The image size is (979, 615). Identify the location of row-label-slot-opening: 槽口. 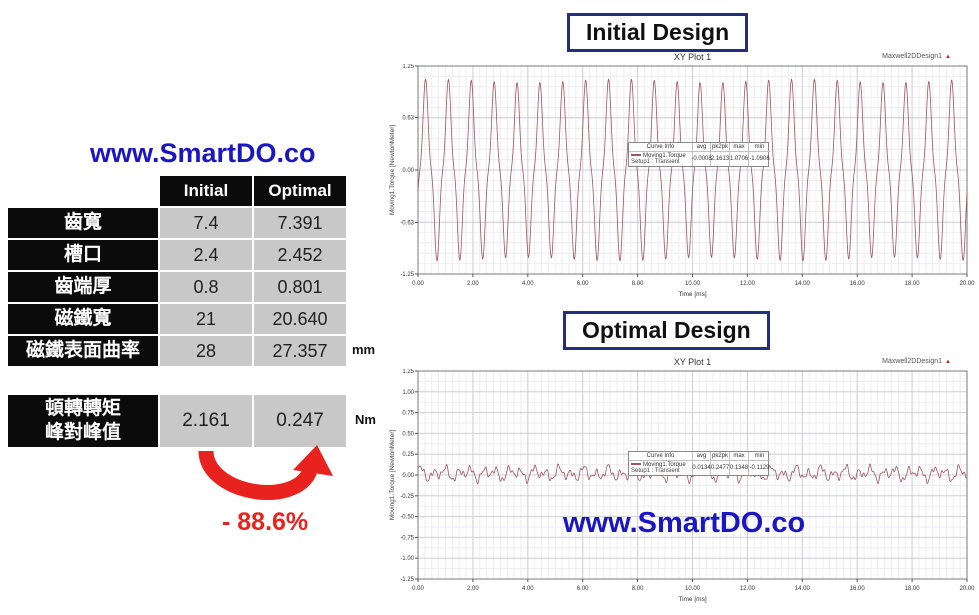
(83, 255).